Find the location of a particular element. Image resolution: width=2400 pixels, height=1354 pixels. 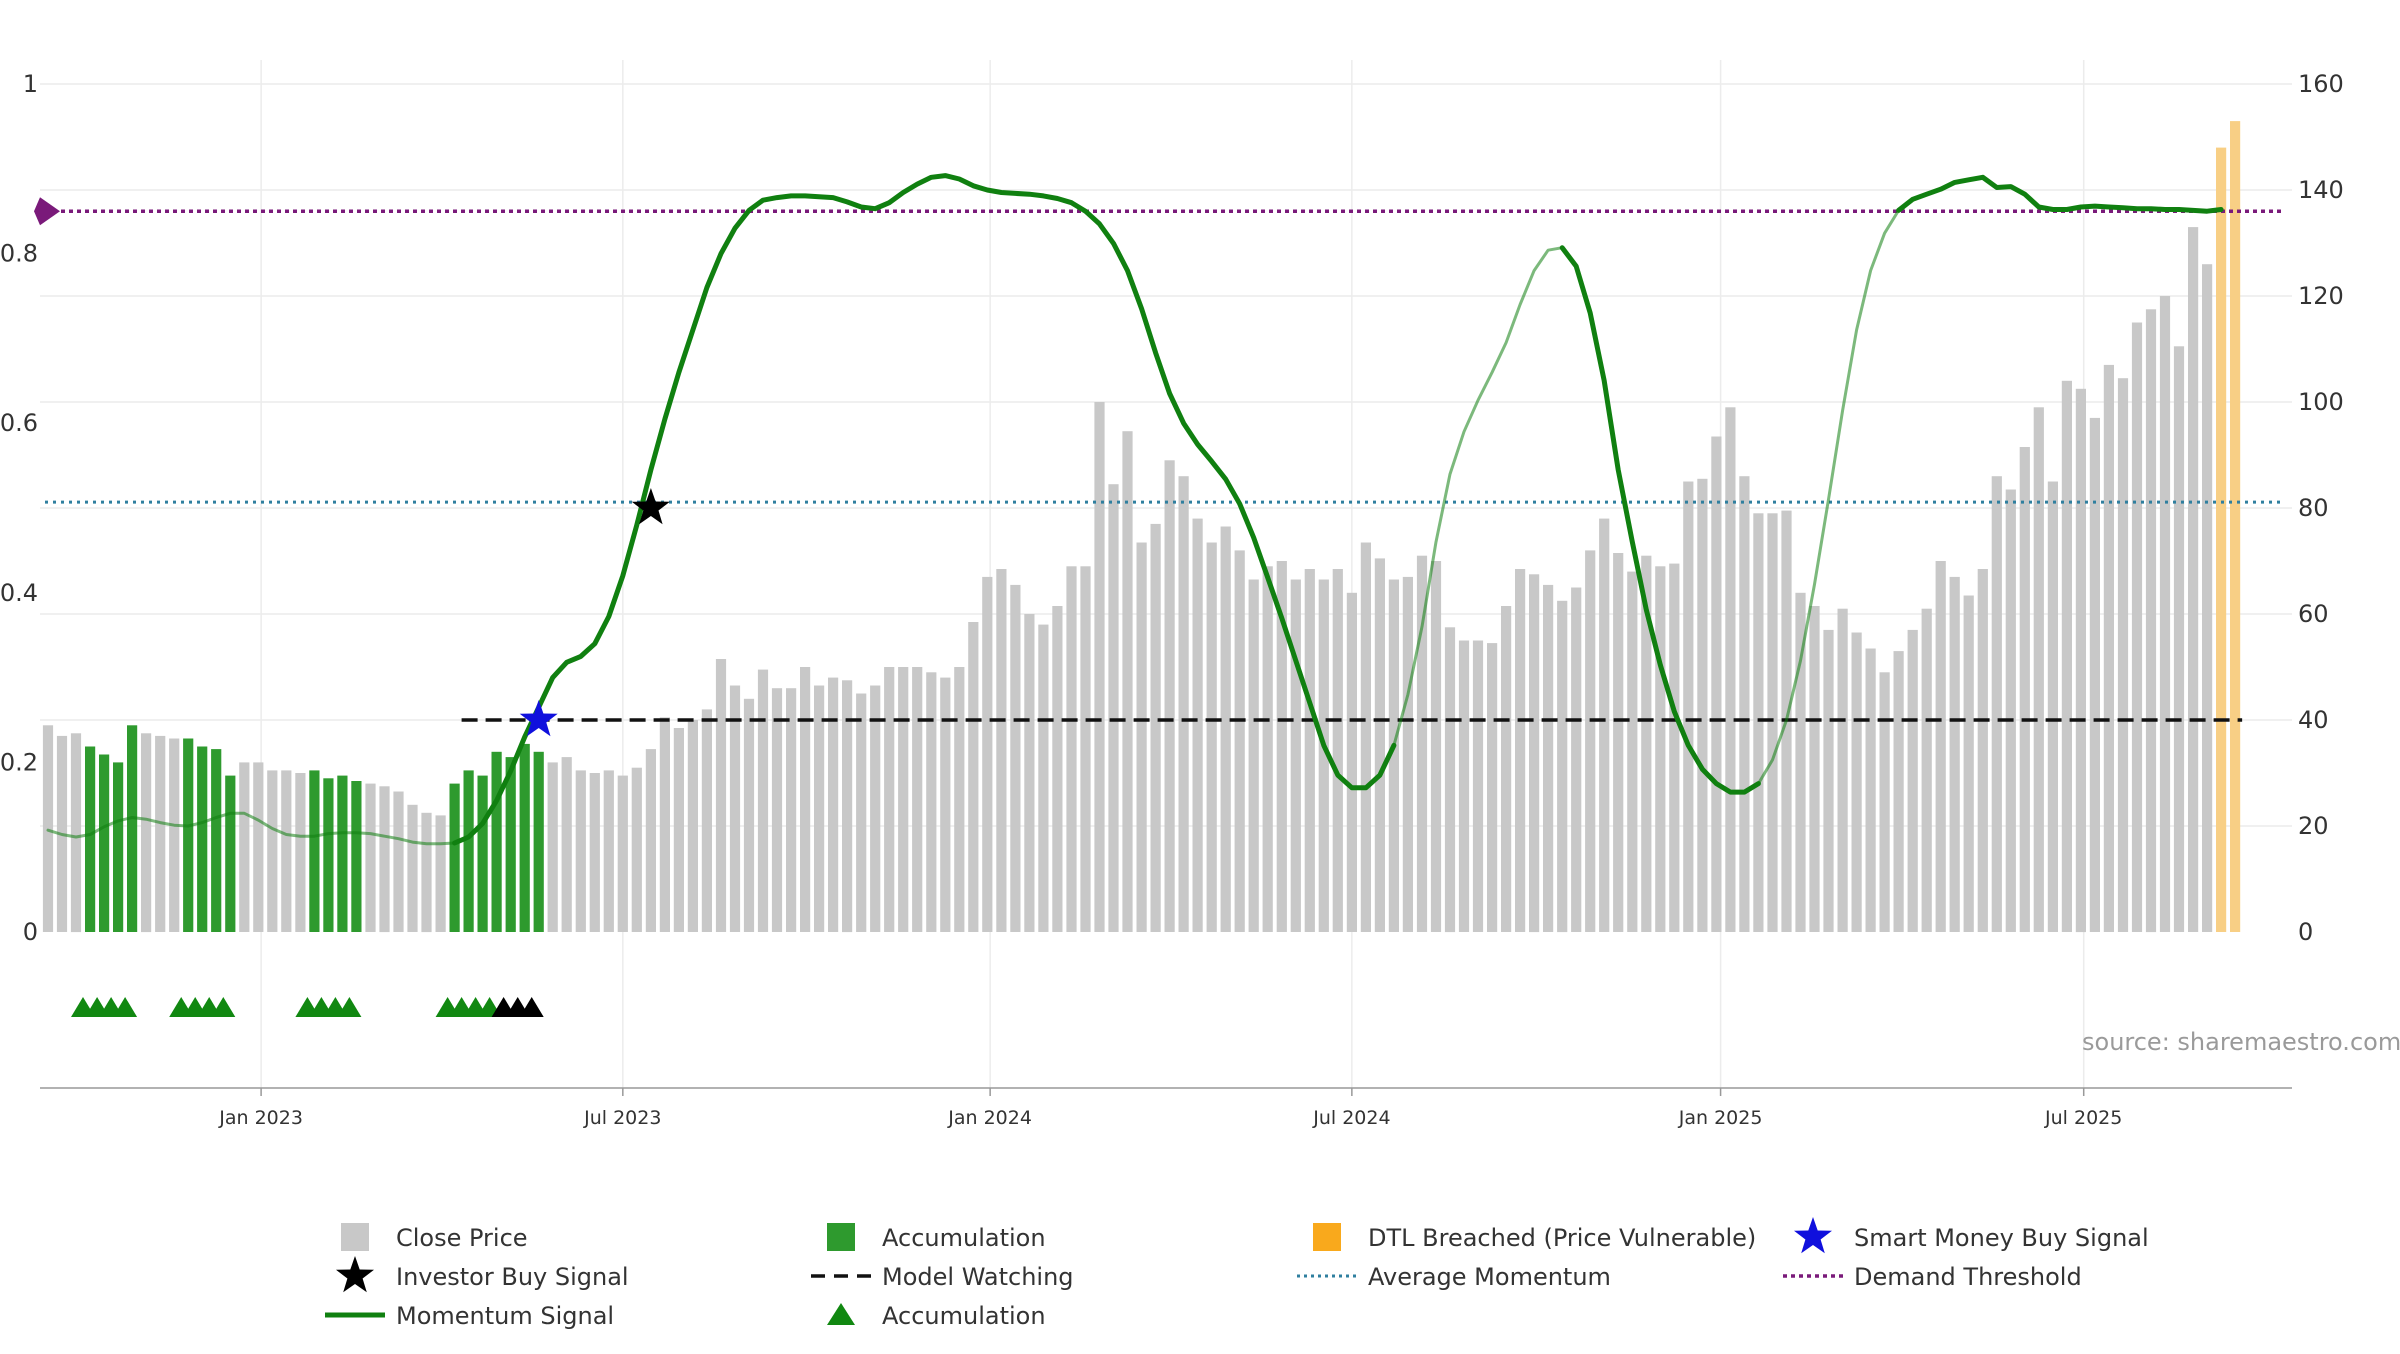

right-axis-tick-label: 0 is located at coordinates (2305, 932).